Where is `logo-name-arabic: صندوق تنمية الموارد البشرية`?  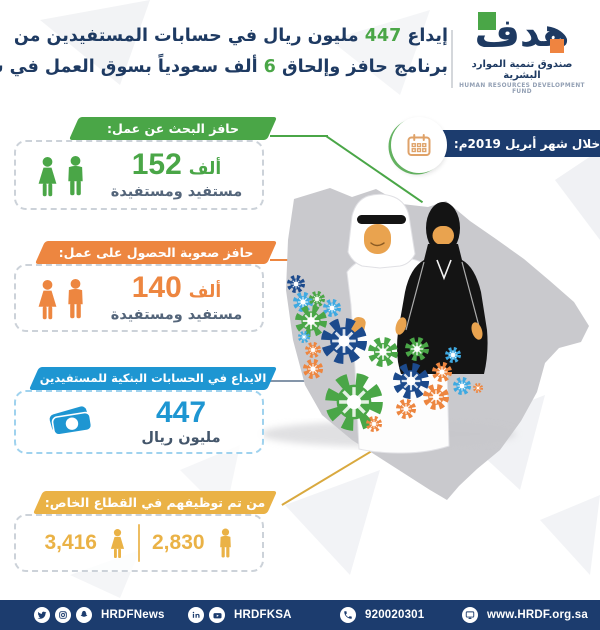 logo-name-arabic: صندوق تنمية الموارد البشرية is located at coordinates (522, 70).